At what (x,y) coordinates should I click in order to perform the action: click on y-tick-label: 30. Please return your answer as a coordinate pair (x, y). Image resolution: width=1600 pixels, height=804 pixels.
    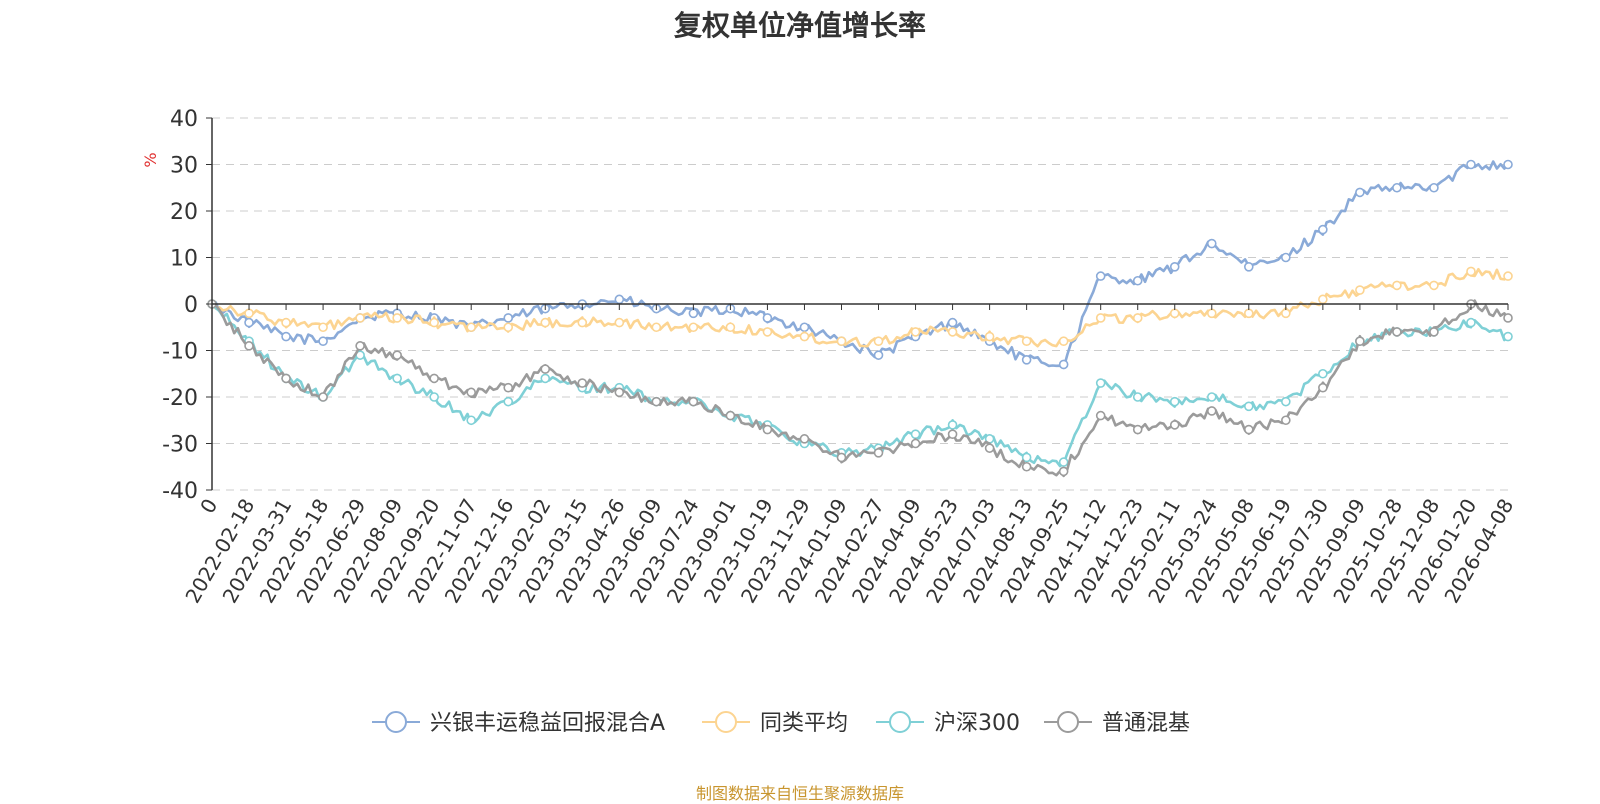
    Looking at the image, I should click on (184, 166).